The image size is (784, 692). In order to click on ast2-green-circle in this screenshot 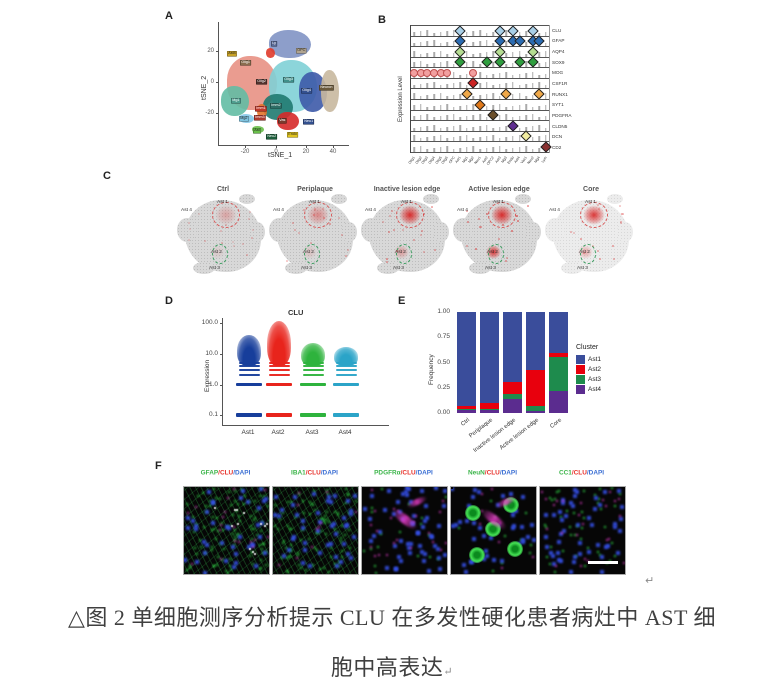, I will do `click(220, 254)`.